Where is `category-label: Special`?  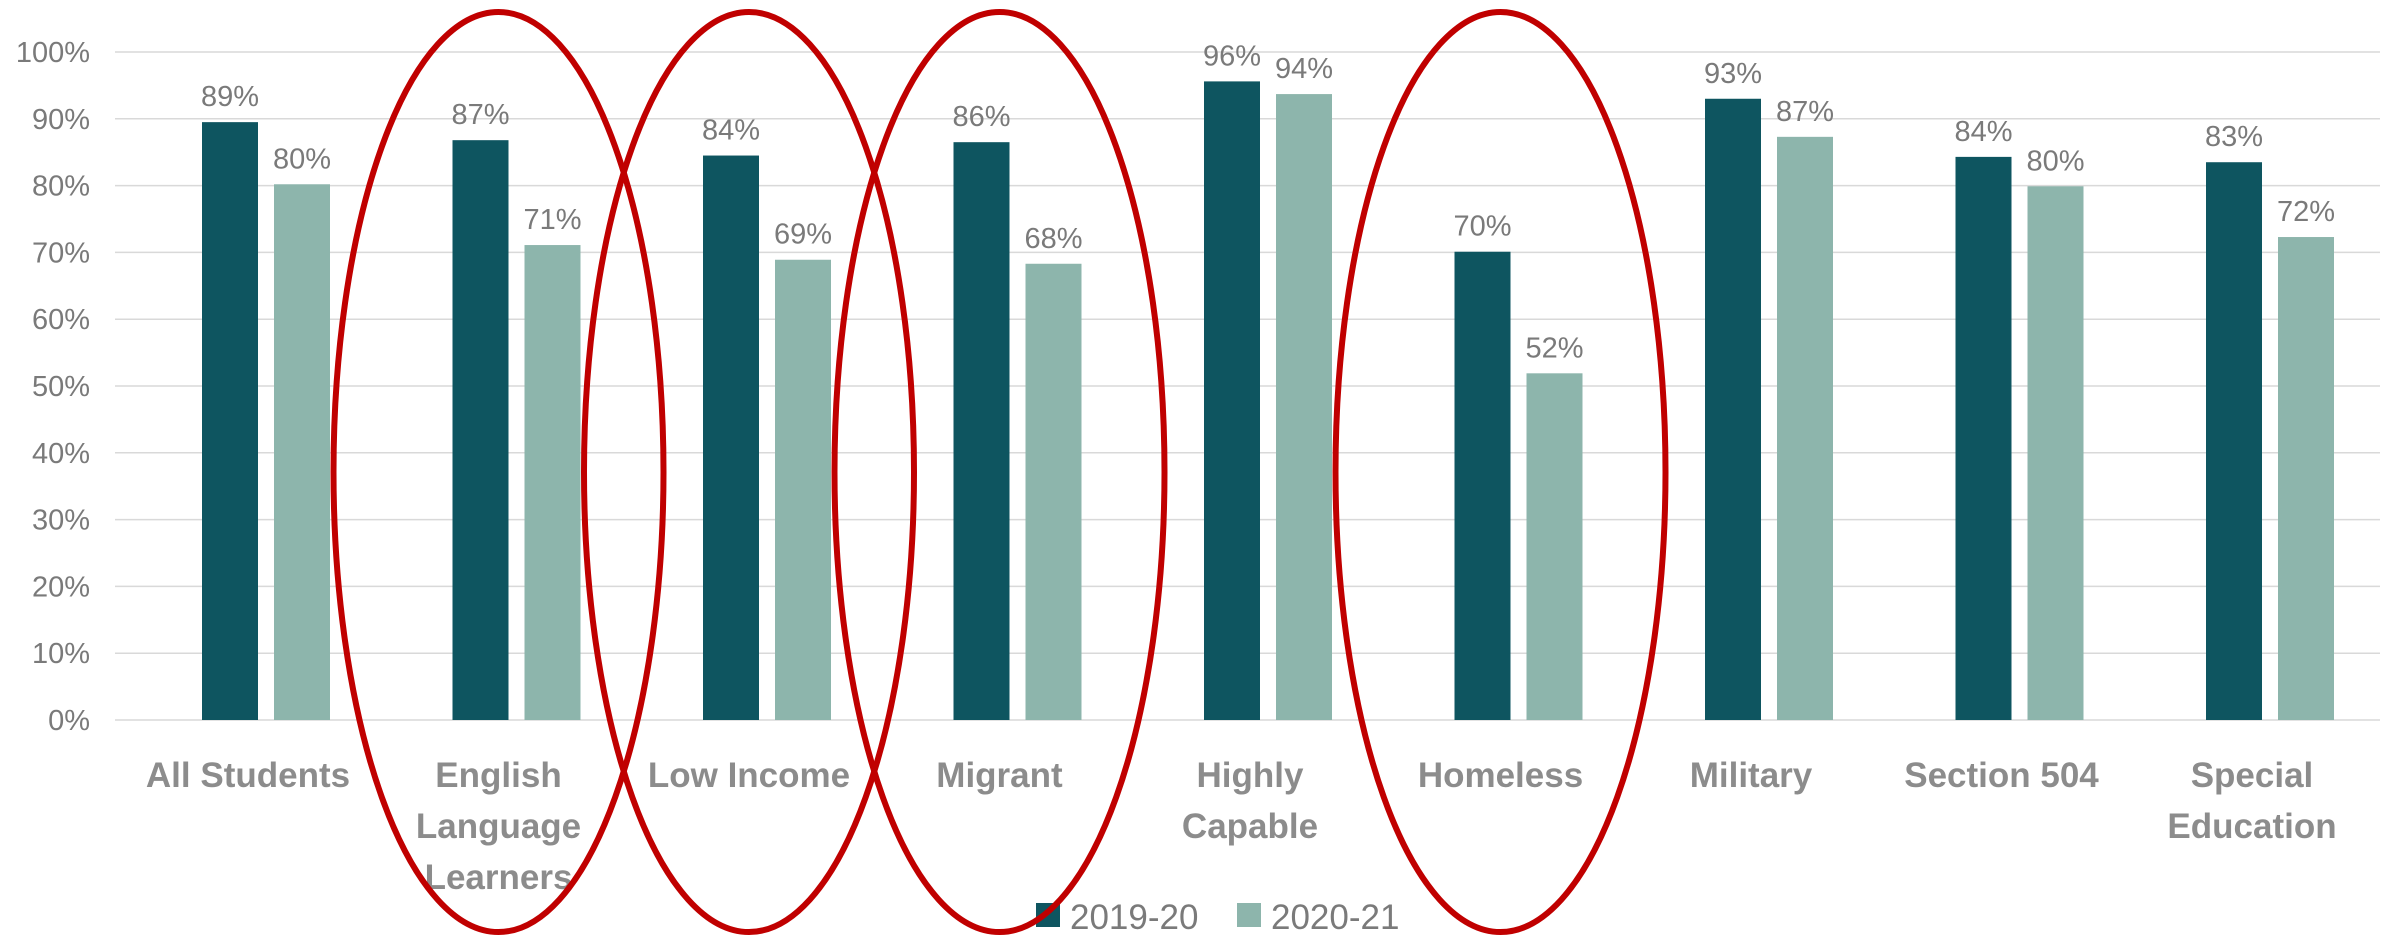 category-label: Special is located at coordinates (2252, 775).